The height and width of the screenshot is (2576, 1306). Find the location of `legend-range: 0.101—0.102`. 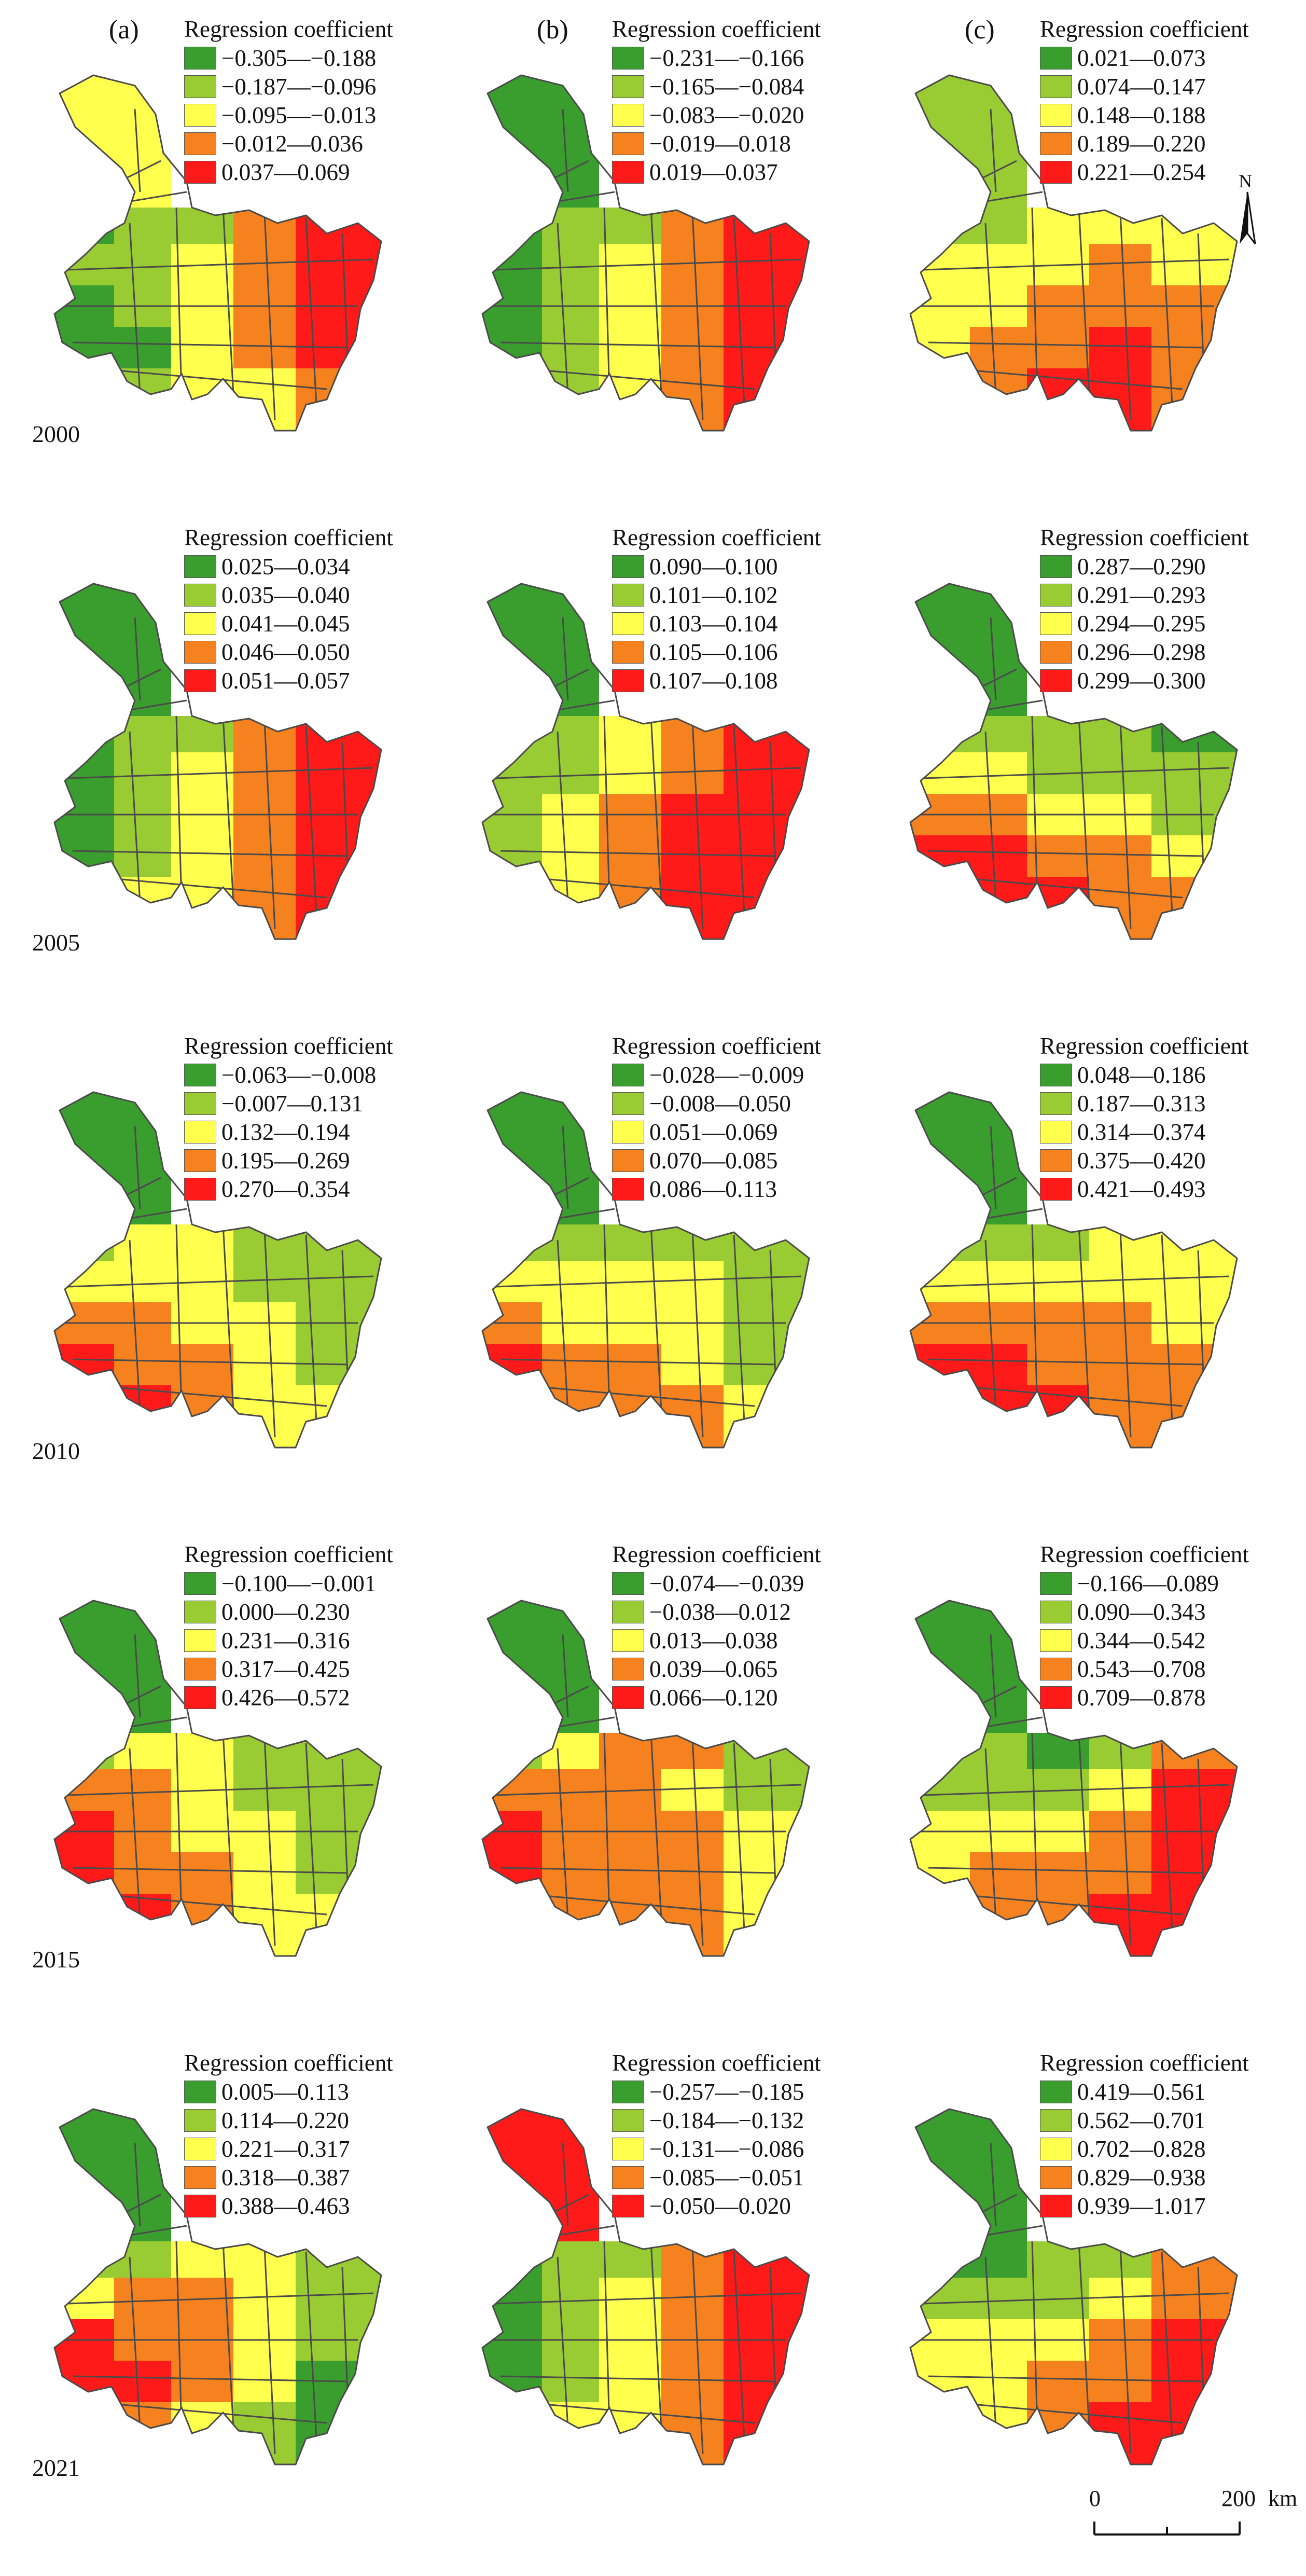

legend-range: 0.101—0.102 is located at coordinates (713, 595).